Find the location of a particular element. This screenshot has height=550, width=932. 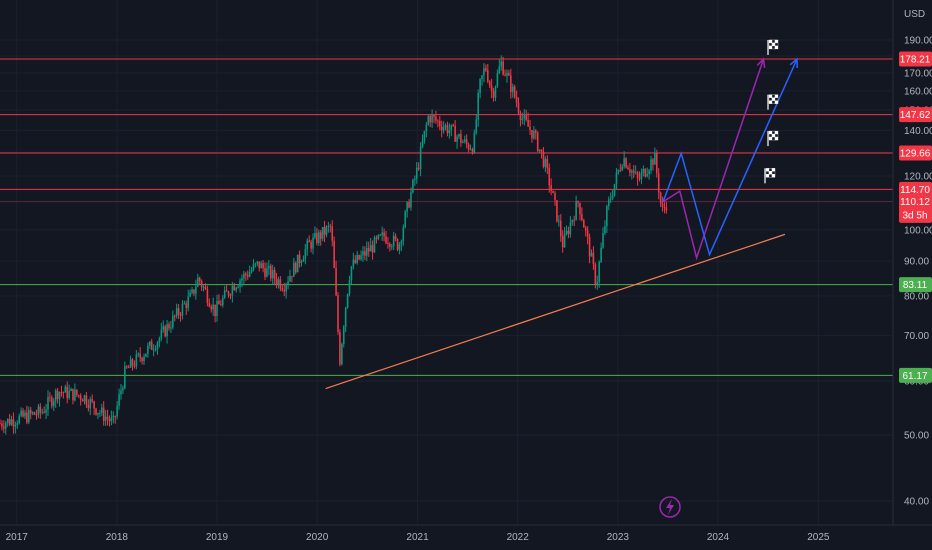

time-axis: 2017 2018 2019 2020 2021 2022 2023 2024 2025 is located at coordinates (418, 537).